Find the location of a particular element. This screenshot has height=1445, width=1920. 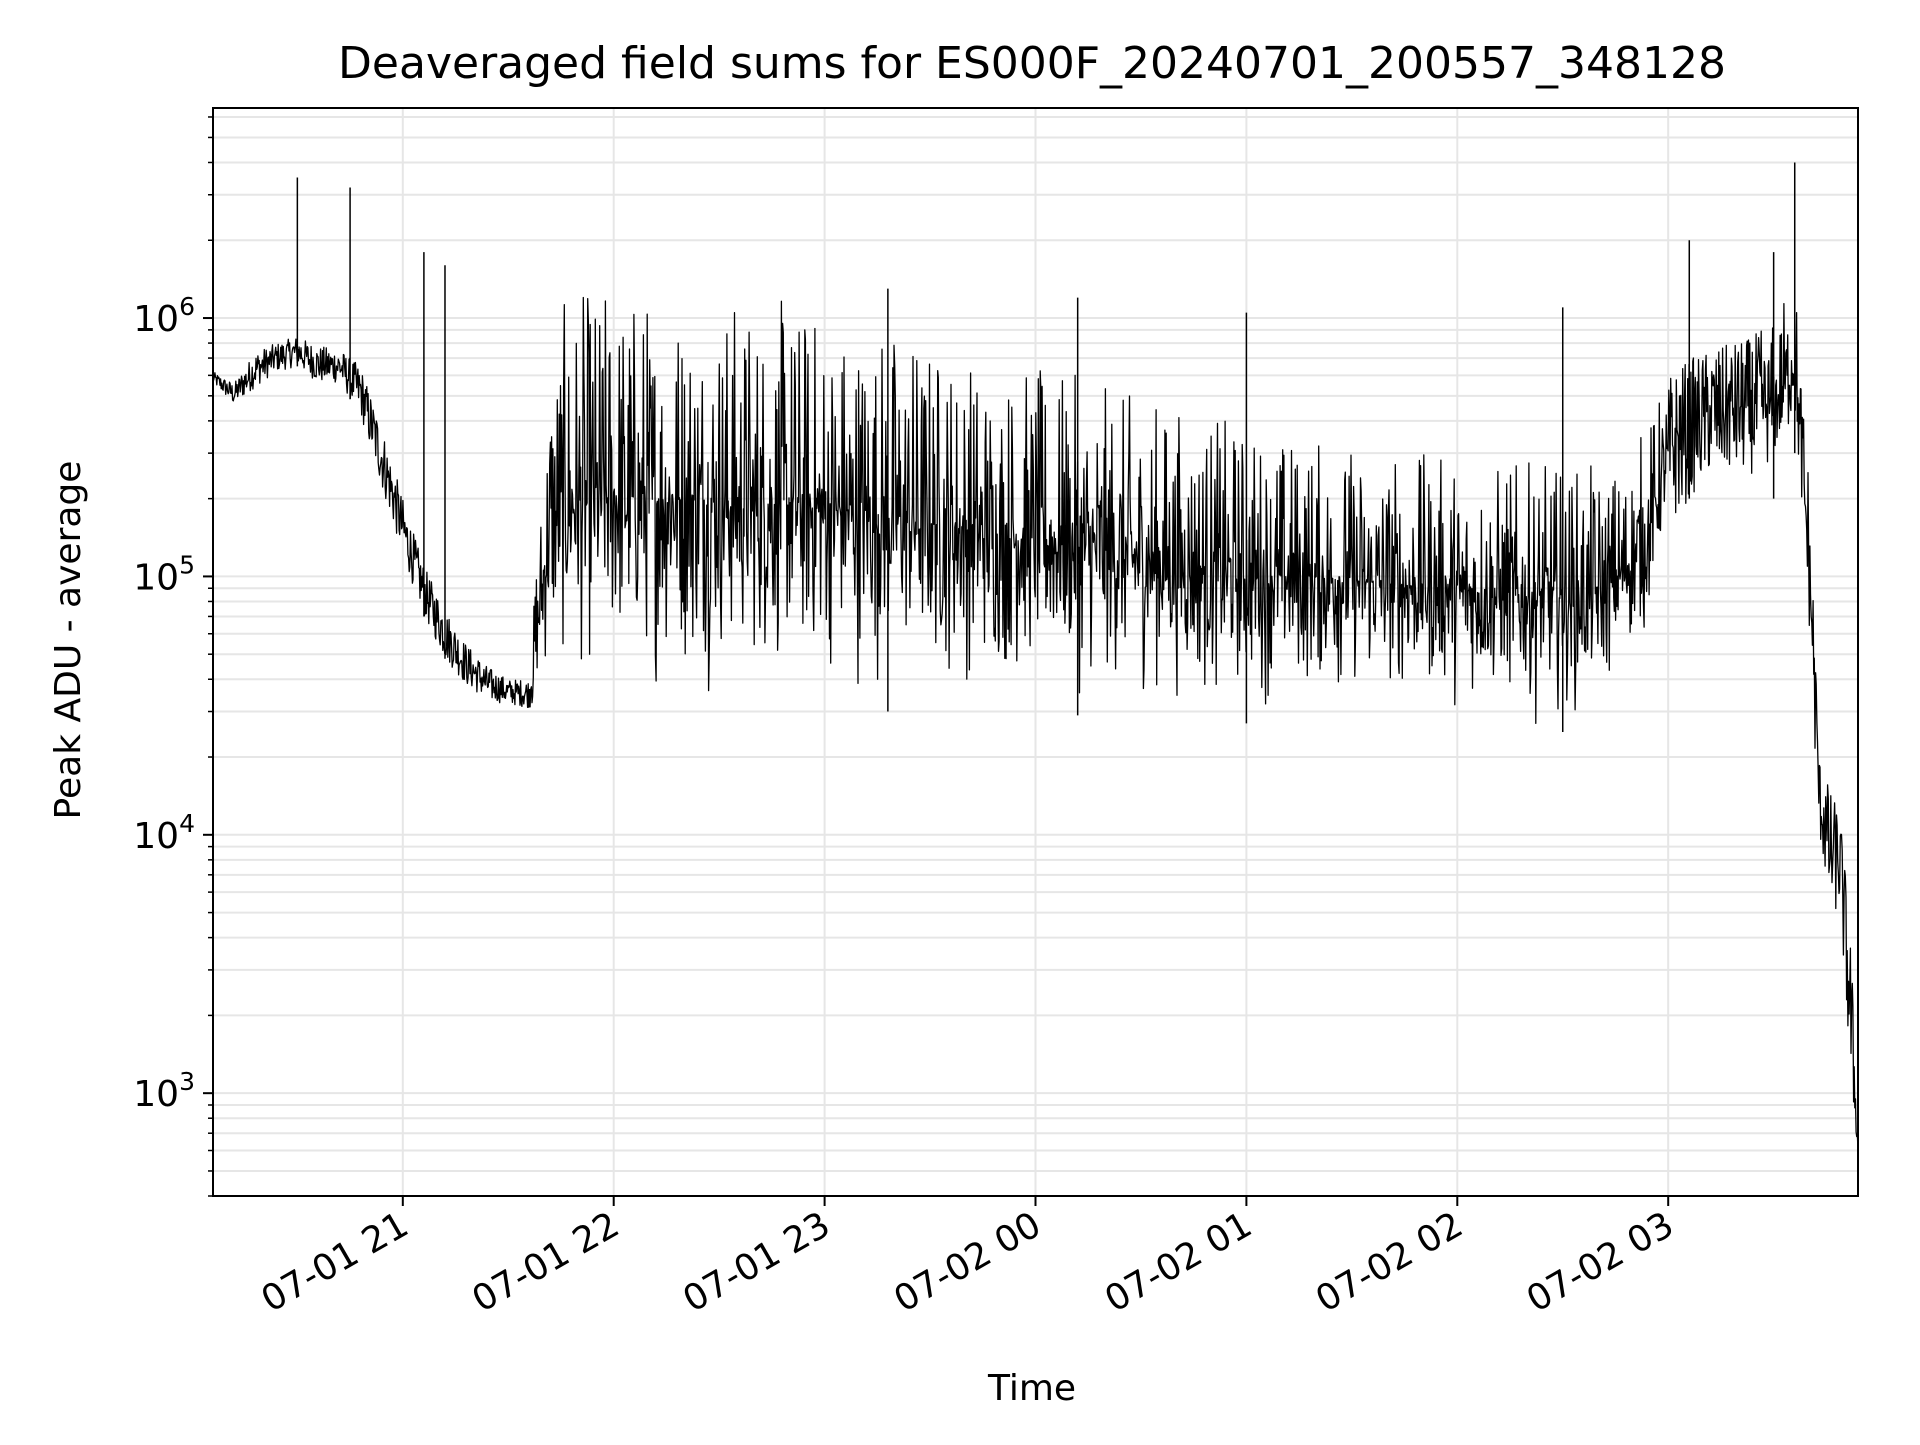

y-tick-label: 10⁴ is located at coordinates (164, 833).